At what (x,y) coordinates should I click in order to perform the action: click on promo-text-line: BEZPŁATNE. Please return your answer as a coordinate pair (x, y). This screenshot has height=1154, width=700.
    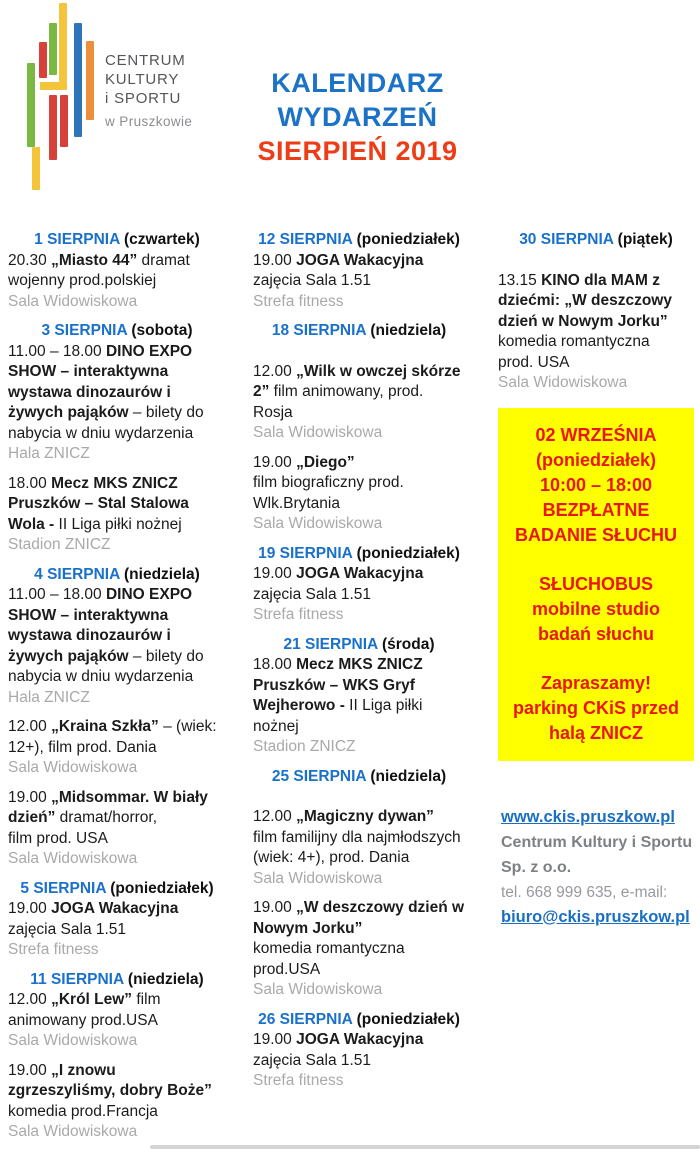
    Looking at the image, I should click on (596, 509).